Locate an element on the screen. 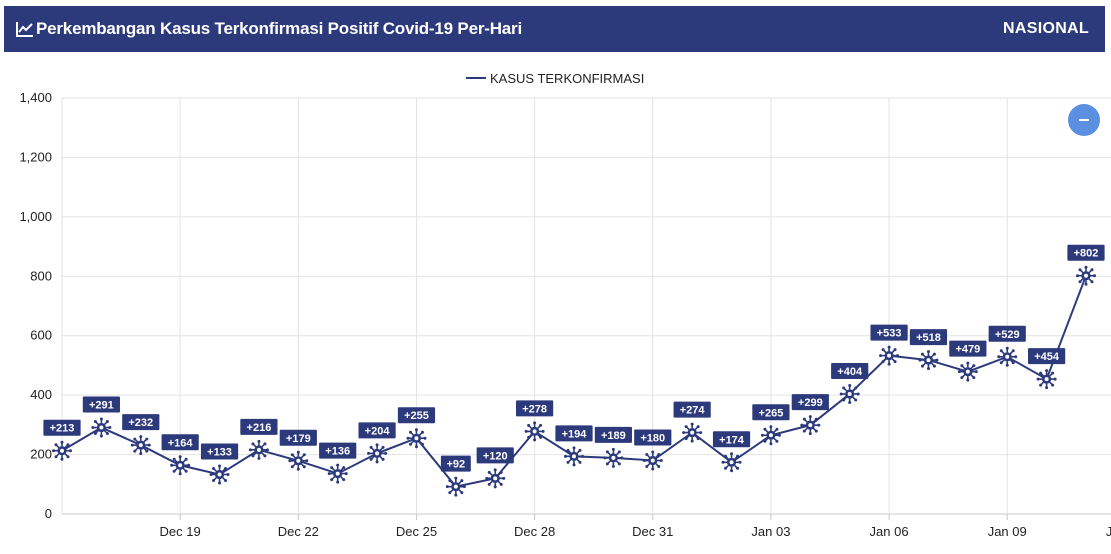  data-label-text: +265 is located at coordinates (771, 413).